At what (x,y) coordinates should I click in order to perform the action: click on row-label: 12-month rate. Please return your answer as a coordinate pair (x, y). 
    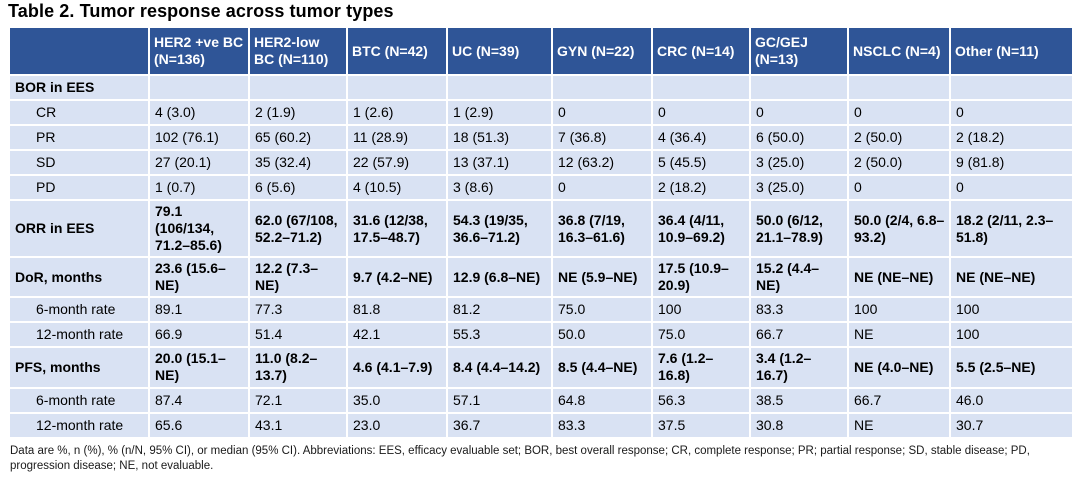
    Looking at the image, I should click on (79, 335).